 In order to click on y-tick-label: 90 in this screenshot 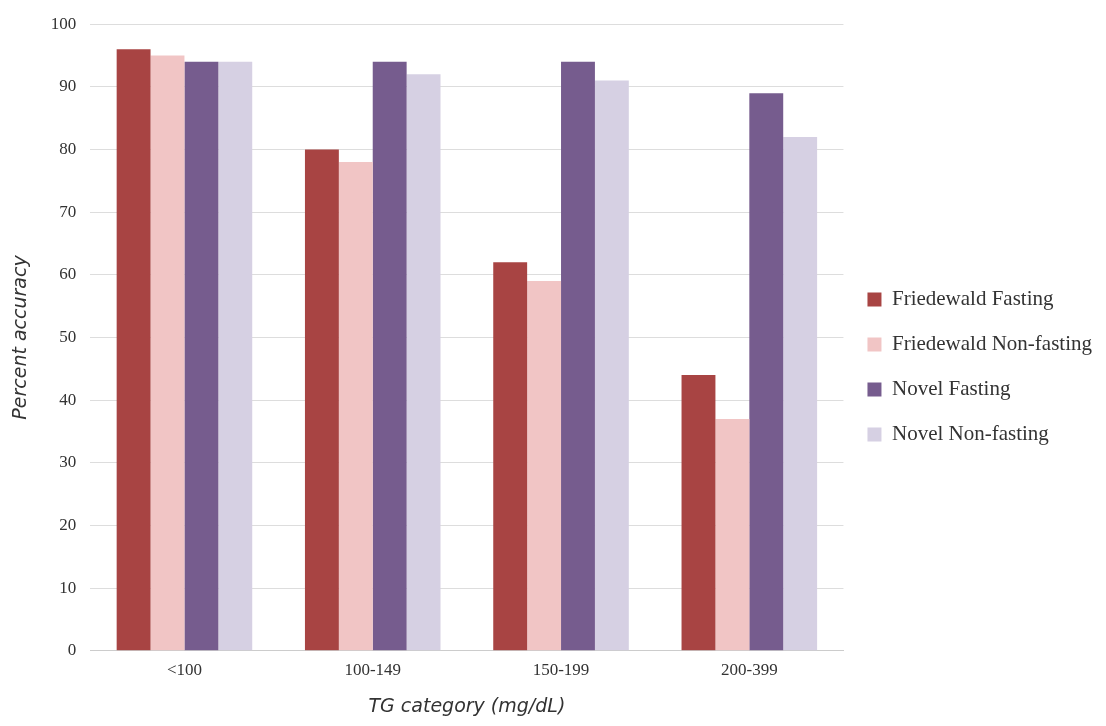, I will do `click(68, 86)`.